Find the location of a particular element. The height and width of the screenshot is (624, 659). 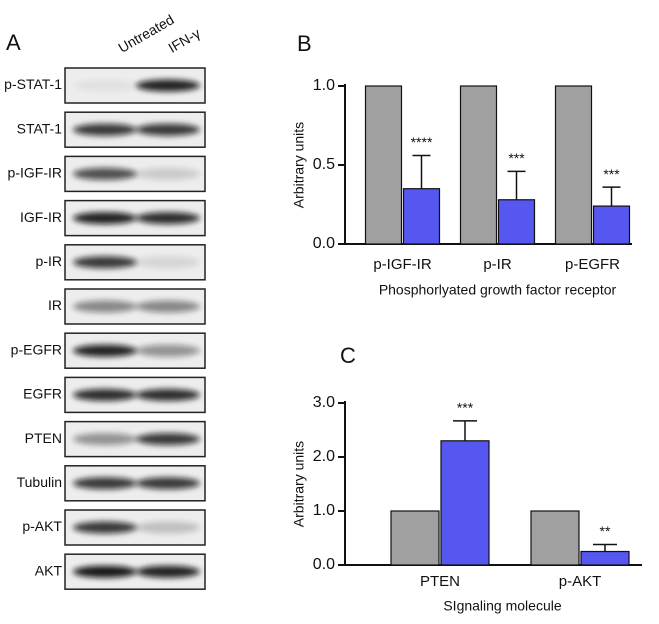

x-tick-label: p-AKT is located at coordinates (580, 581).